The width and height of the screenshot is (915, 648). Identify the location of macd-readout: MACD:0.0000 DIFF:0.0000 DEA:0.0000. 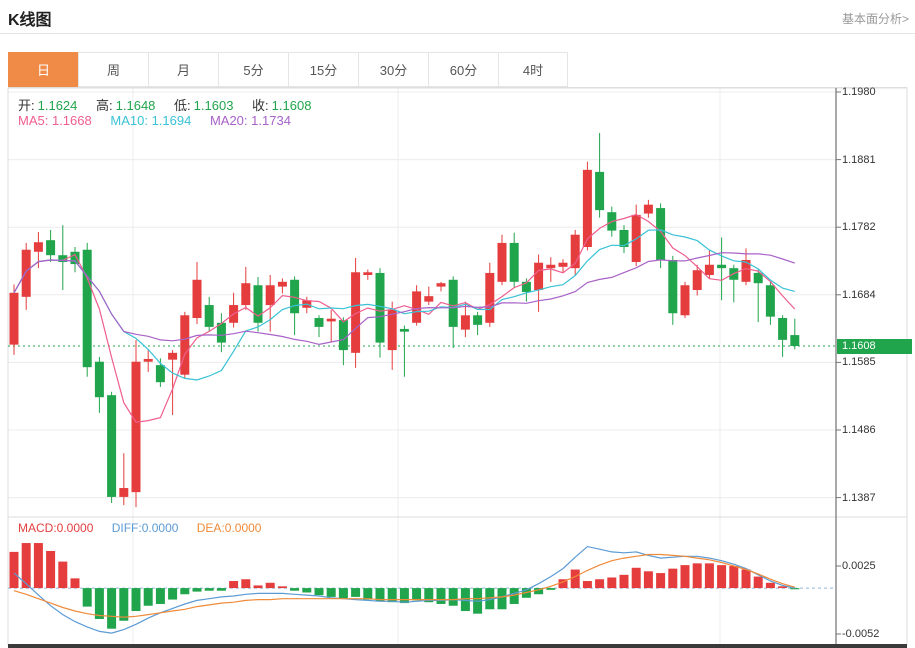
(147, 528).